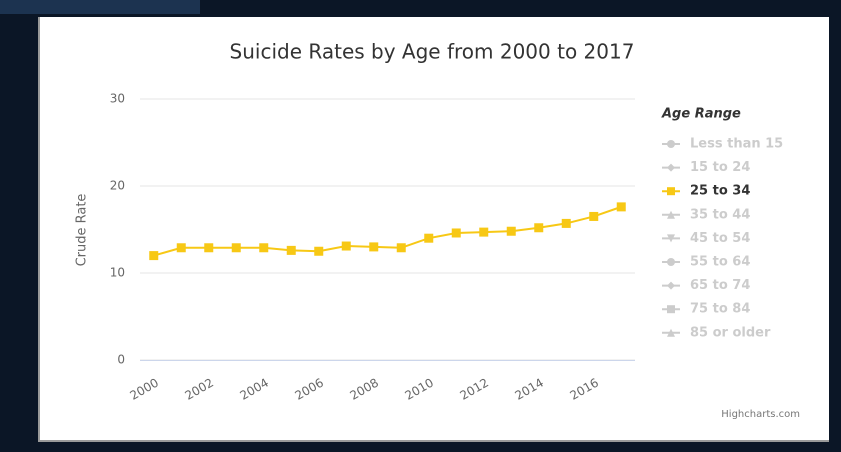 This screenshot has width=841, height=452. Describe the element at coordinates (720, 191) in the screenshot. I see `legend-item: 25 to 34` at that location.